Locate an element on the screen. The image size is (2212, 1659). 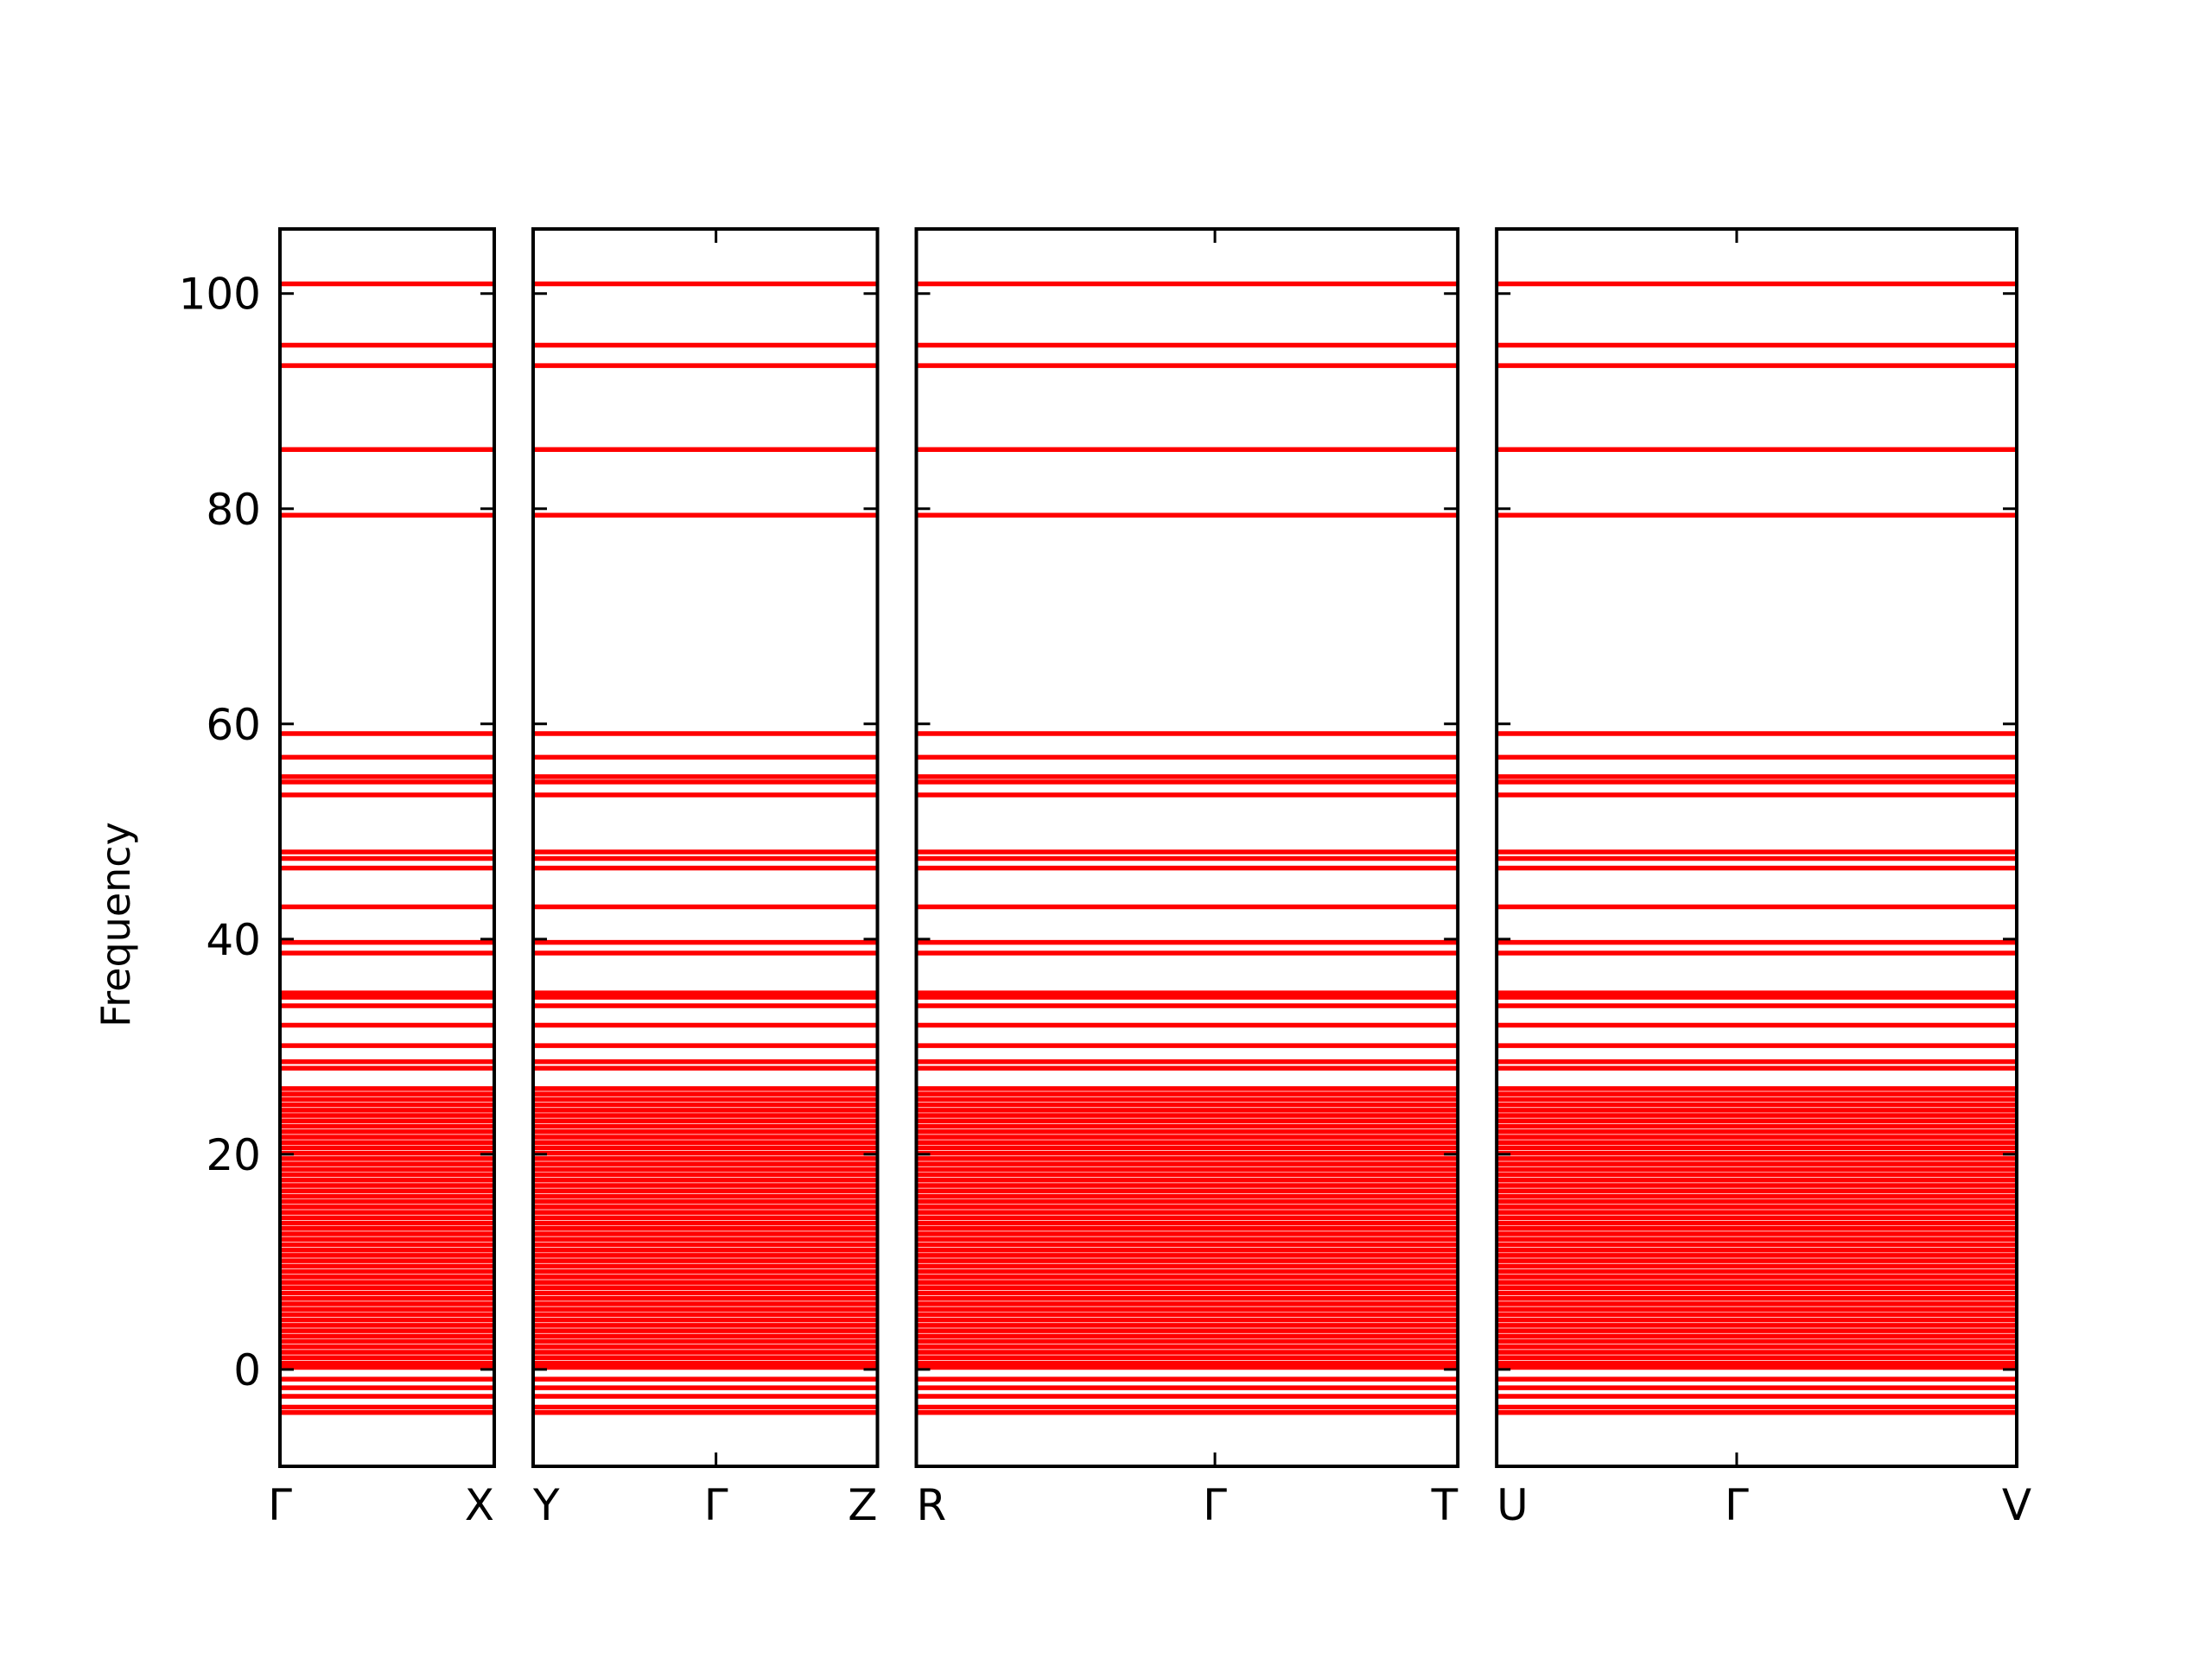
x-tick-label: Z is located at coordinates (862, 1505).